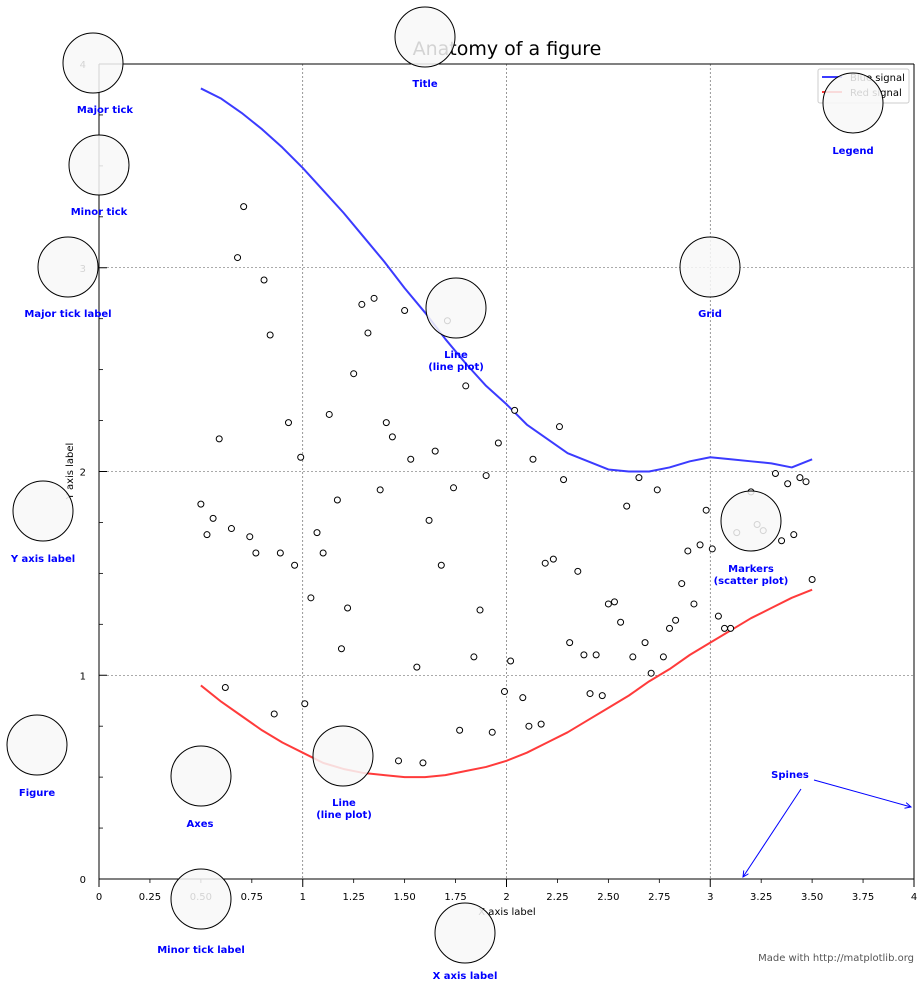 The height and width of the screenshot is (988, 924). Describe the element at coordinates (557, 897) in the screenshot. I see `x-tick-label: 2.25` at that location.